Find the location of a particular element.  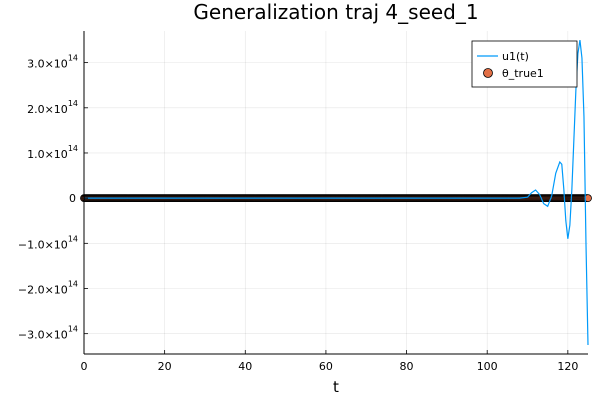

y-tick-label: 3.0×10¹⁴ is located at coordinates (52, 62).